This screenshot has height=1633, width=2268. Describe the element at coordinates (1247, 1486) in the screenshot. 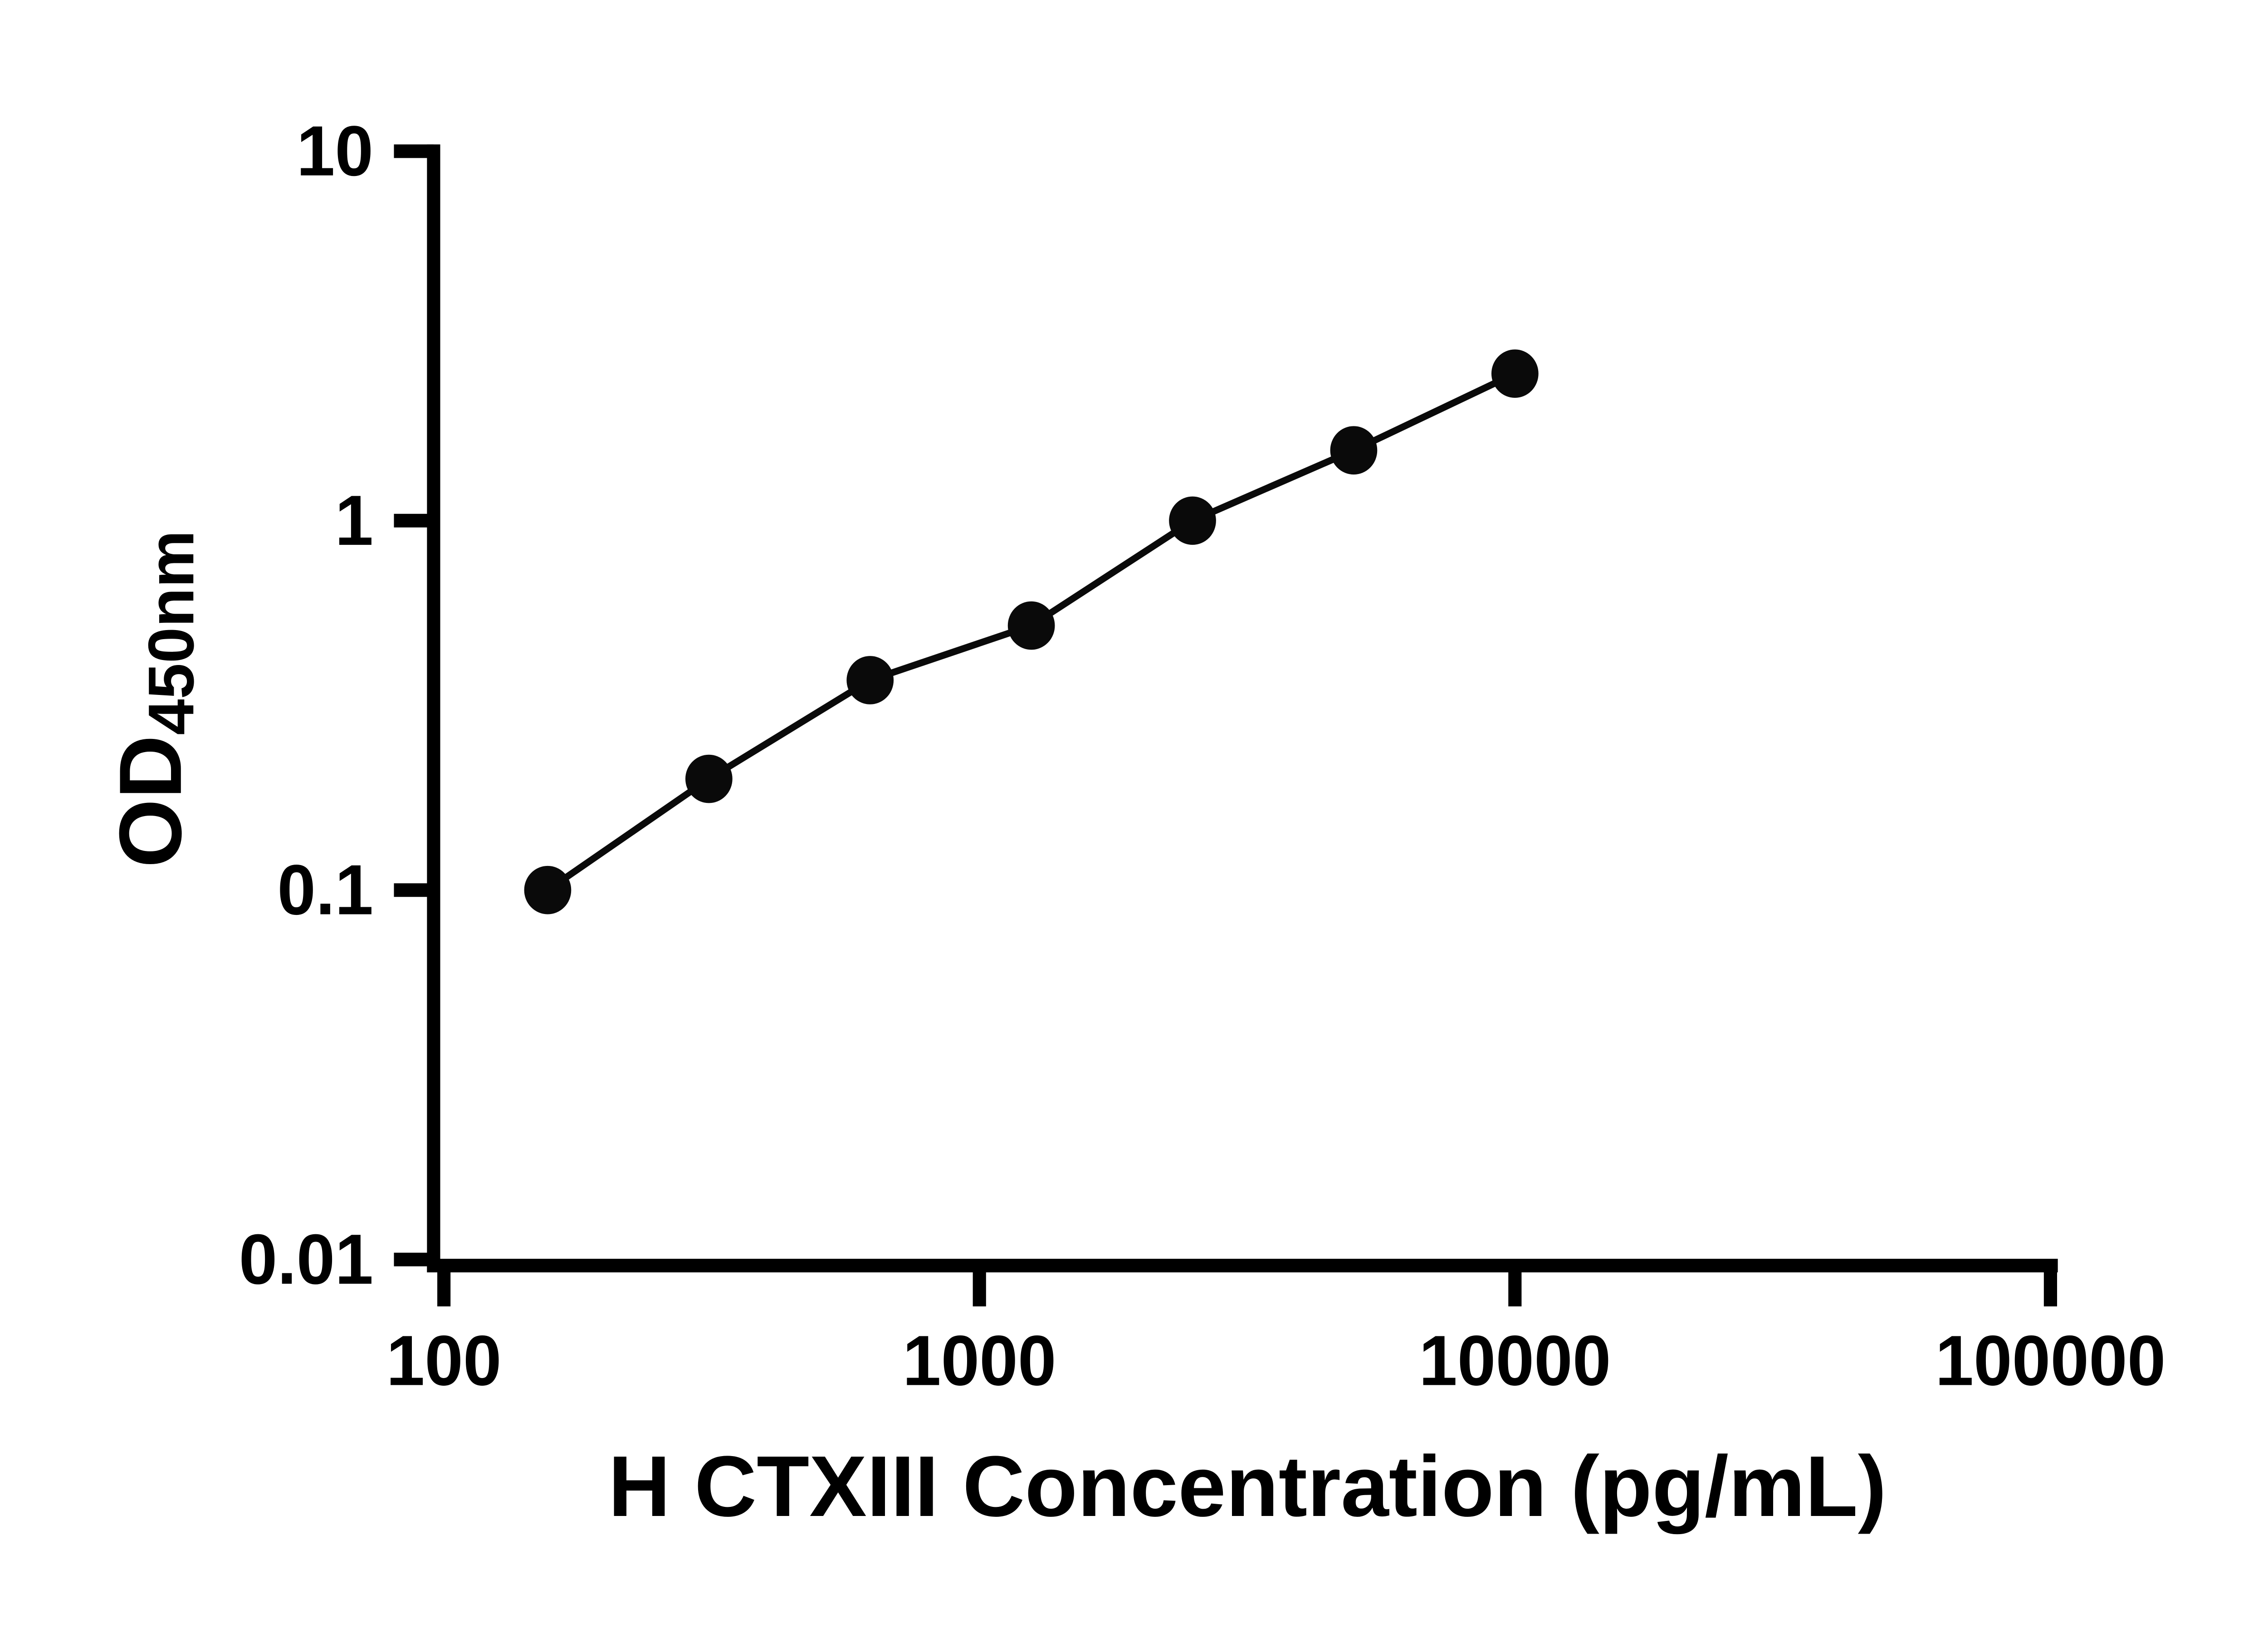

I see `x-axis-title: H CTXIII Concentration (pg/mL)` at that location.